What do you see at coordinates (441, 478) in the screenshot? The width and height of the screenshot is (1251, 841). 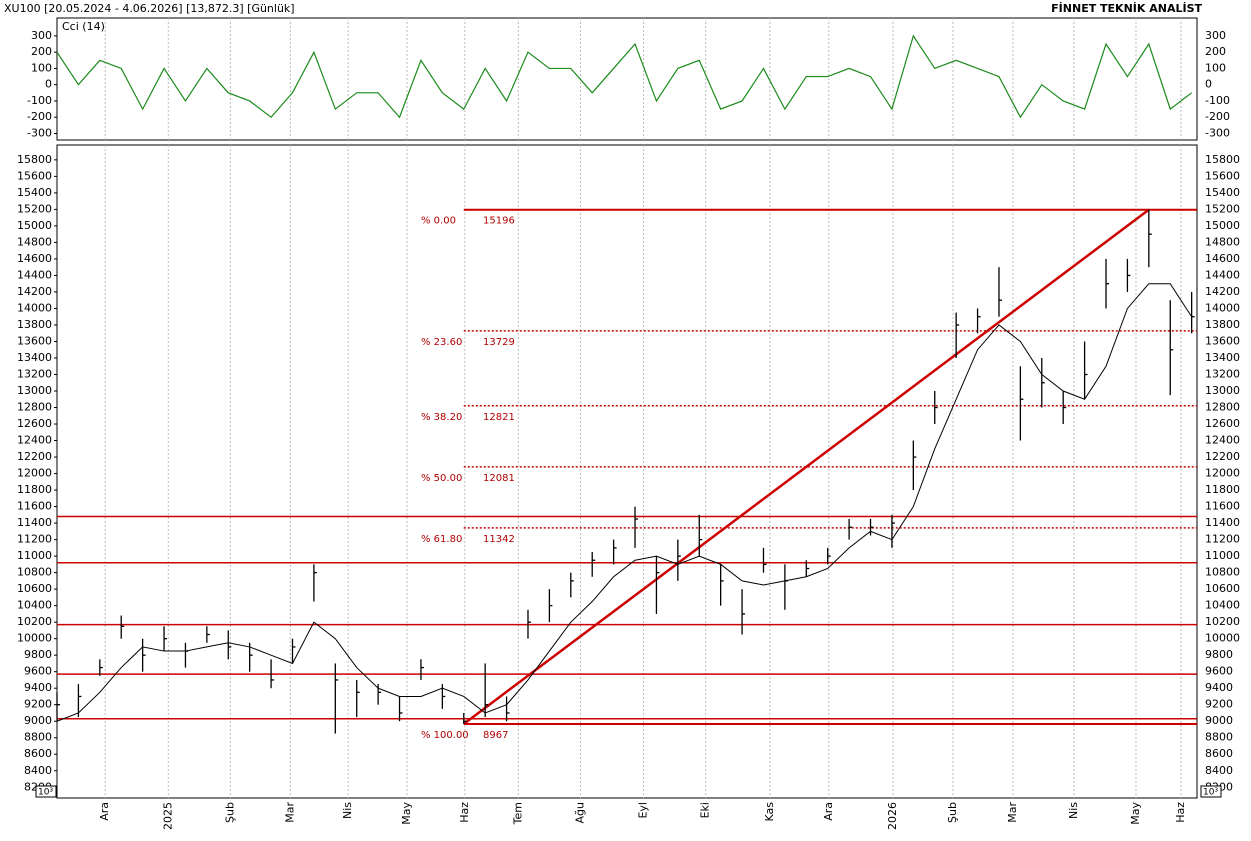 I see `fib-label: % 50.00` at bounding box center [441, 478].